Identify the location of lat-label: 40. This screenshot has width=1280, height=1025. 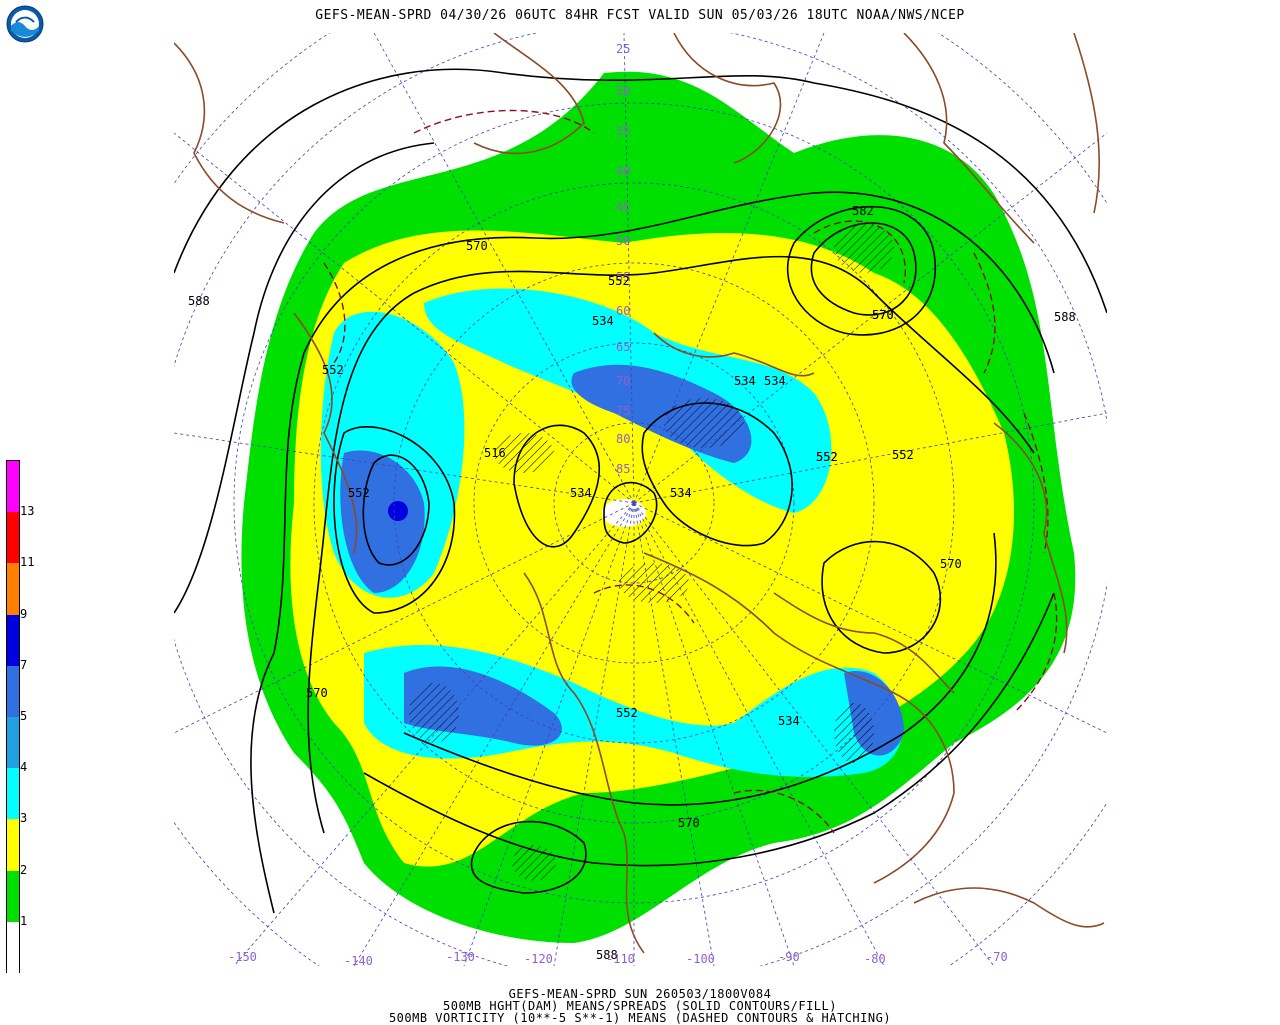
(623, 171).